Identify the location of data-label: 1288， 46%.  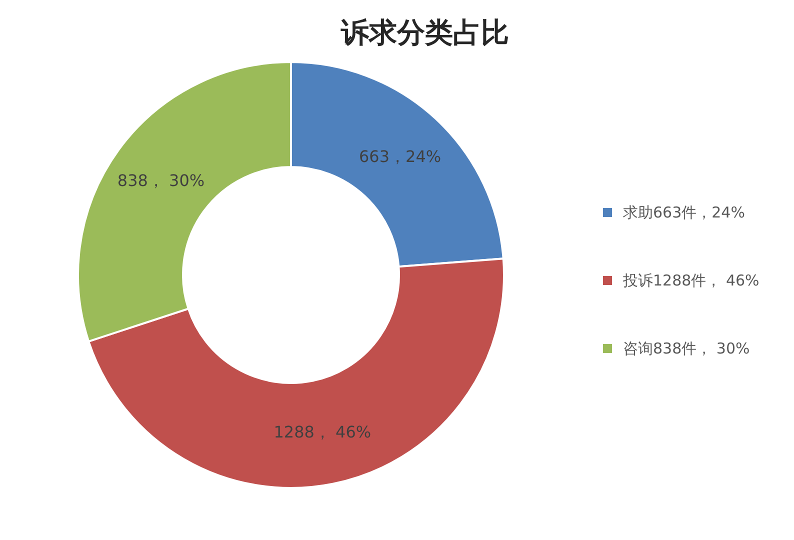
(323, 432).